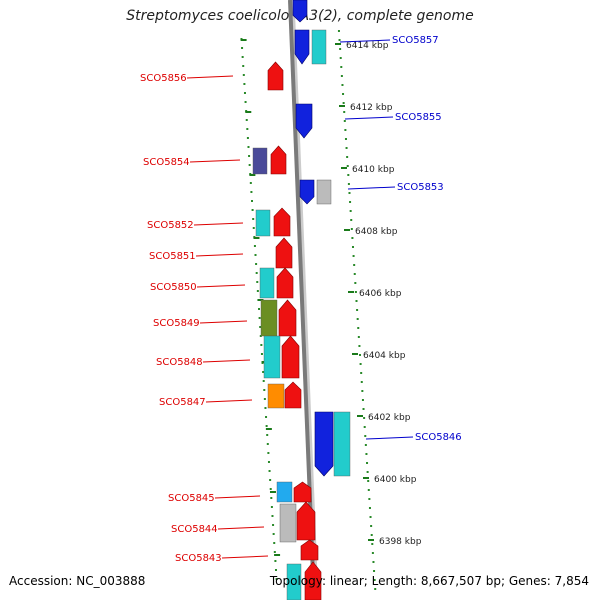  What do you see at coordinates (179, 362) in the screenshot?
I see `gene-label-sco5848: SCO5848` at bounding box center [179, 362].